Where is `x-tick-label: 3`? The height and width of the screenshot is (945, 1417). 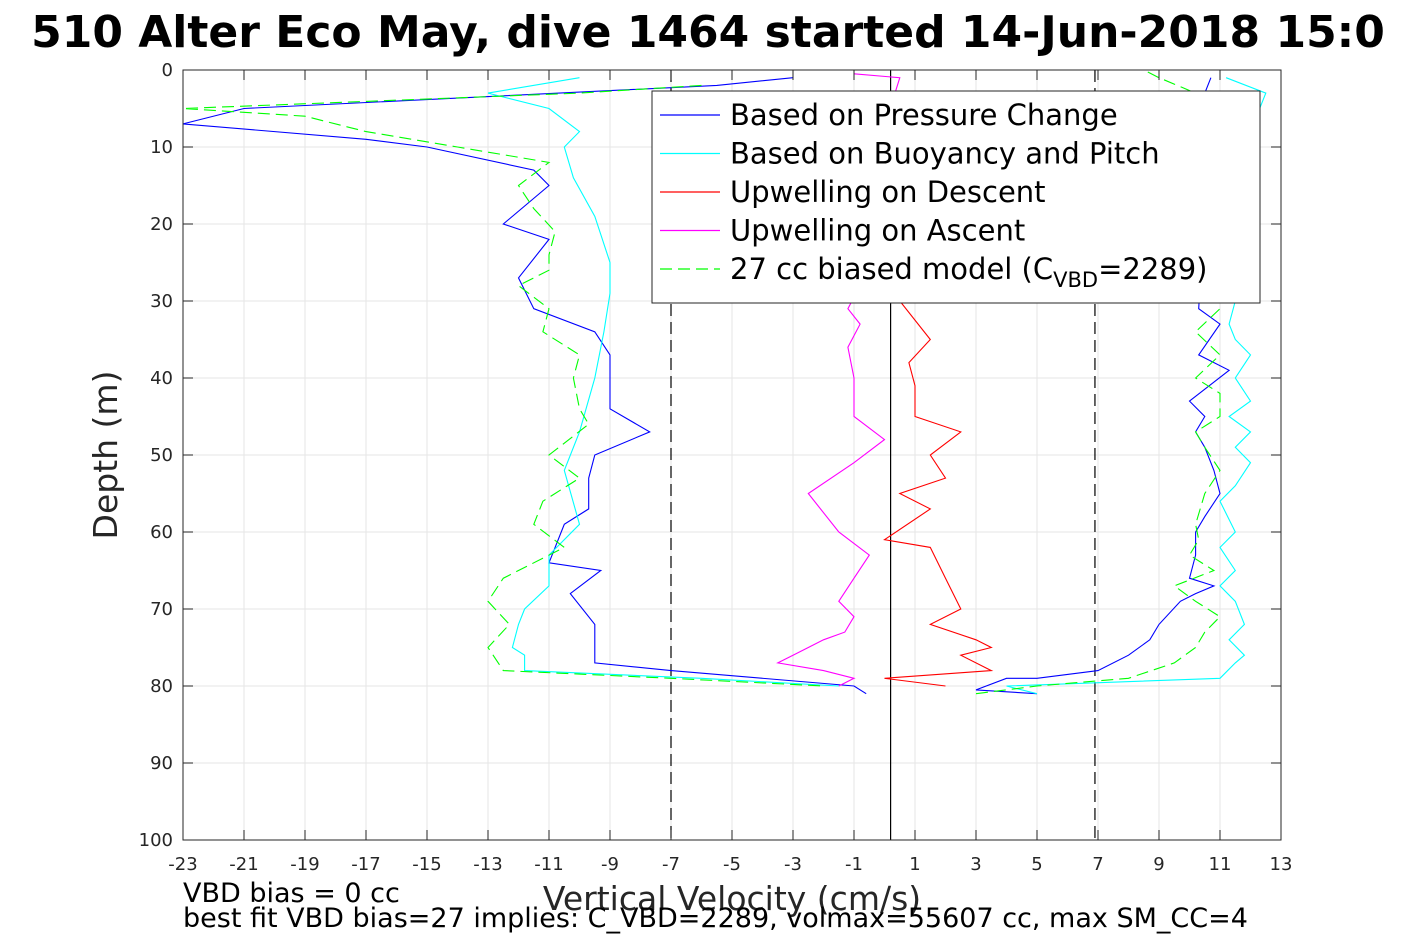 x-tick-label: 3 is located at coordinates (975, 864).